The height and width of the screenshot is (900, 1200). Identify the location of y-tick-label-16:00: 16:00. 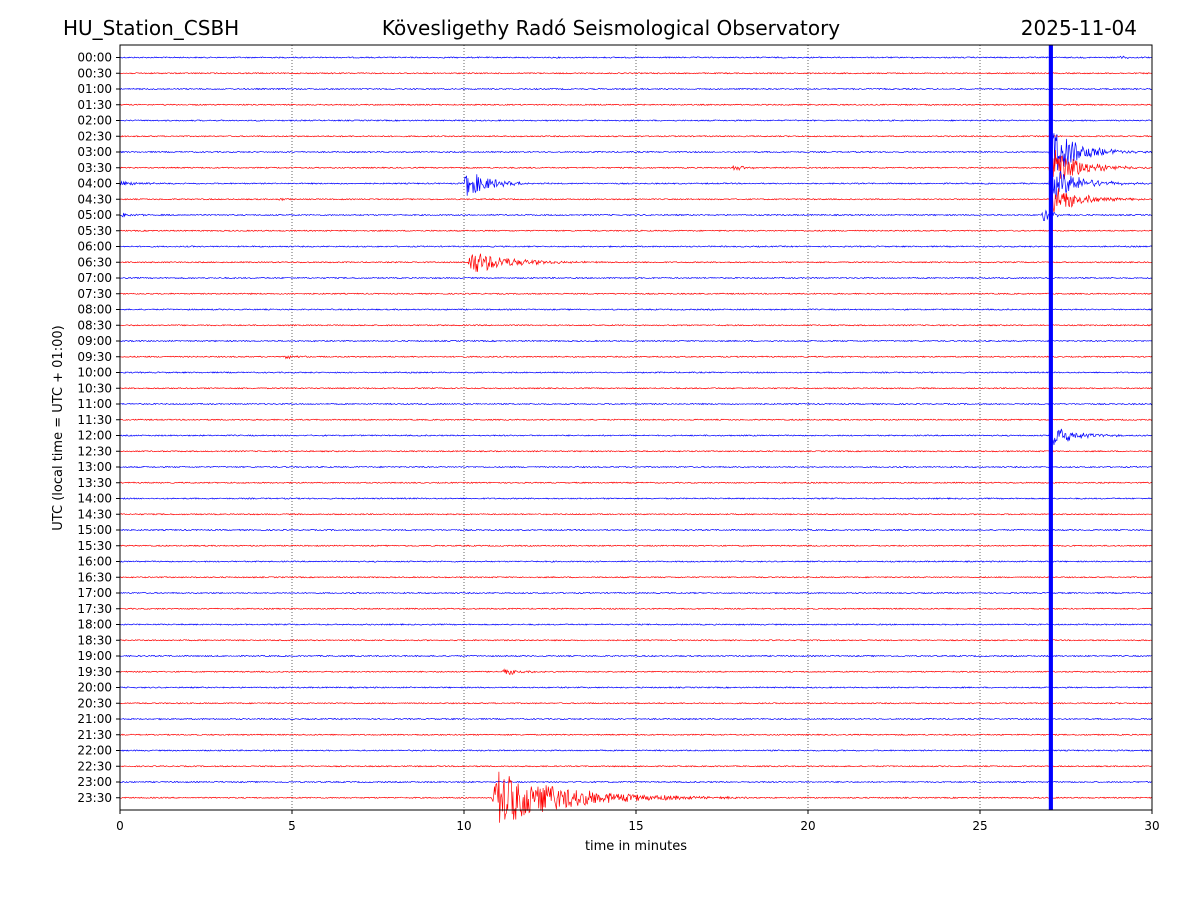
(94, 562).